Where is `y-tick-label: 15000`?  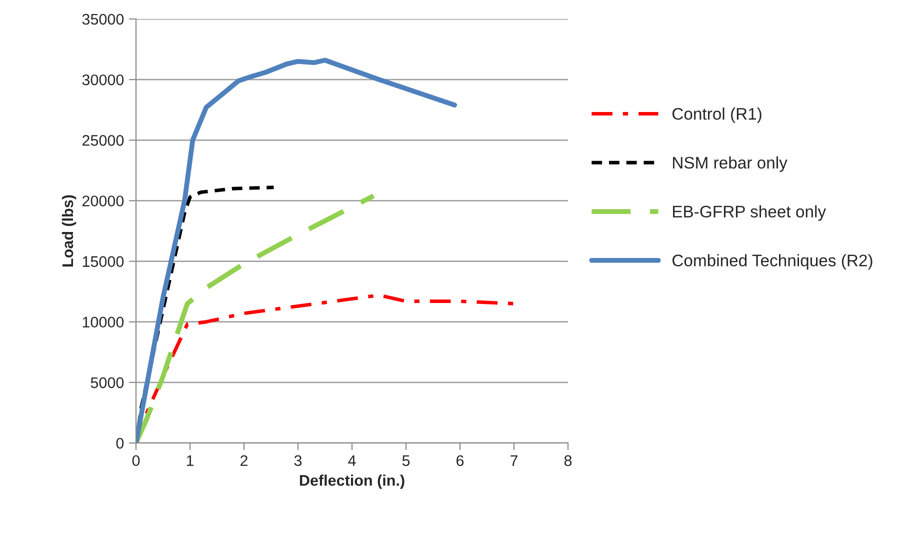
y-tick-label: 15000 is located at coordinates (103, 261).